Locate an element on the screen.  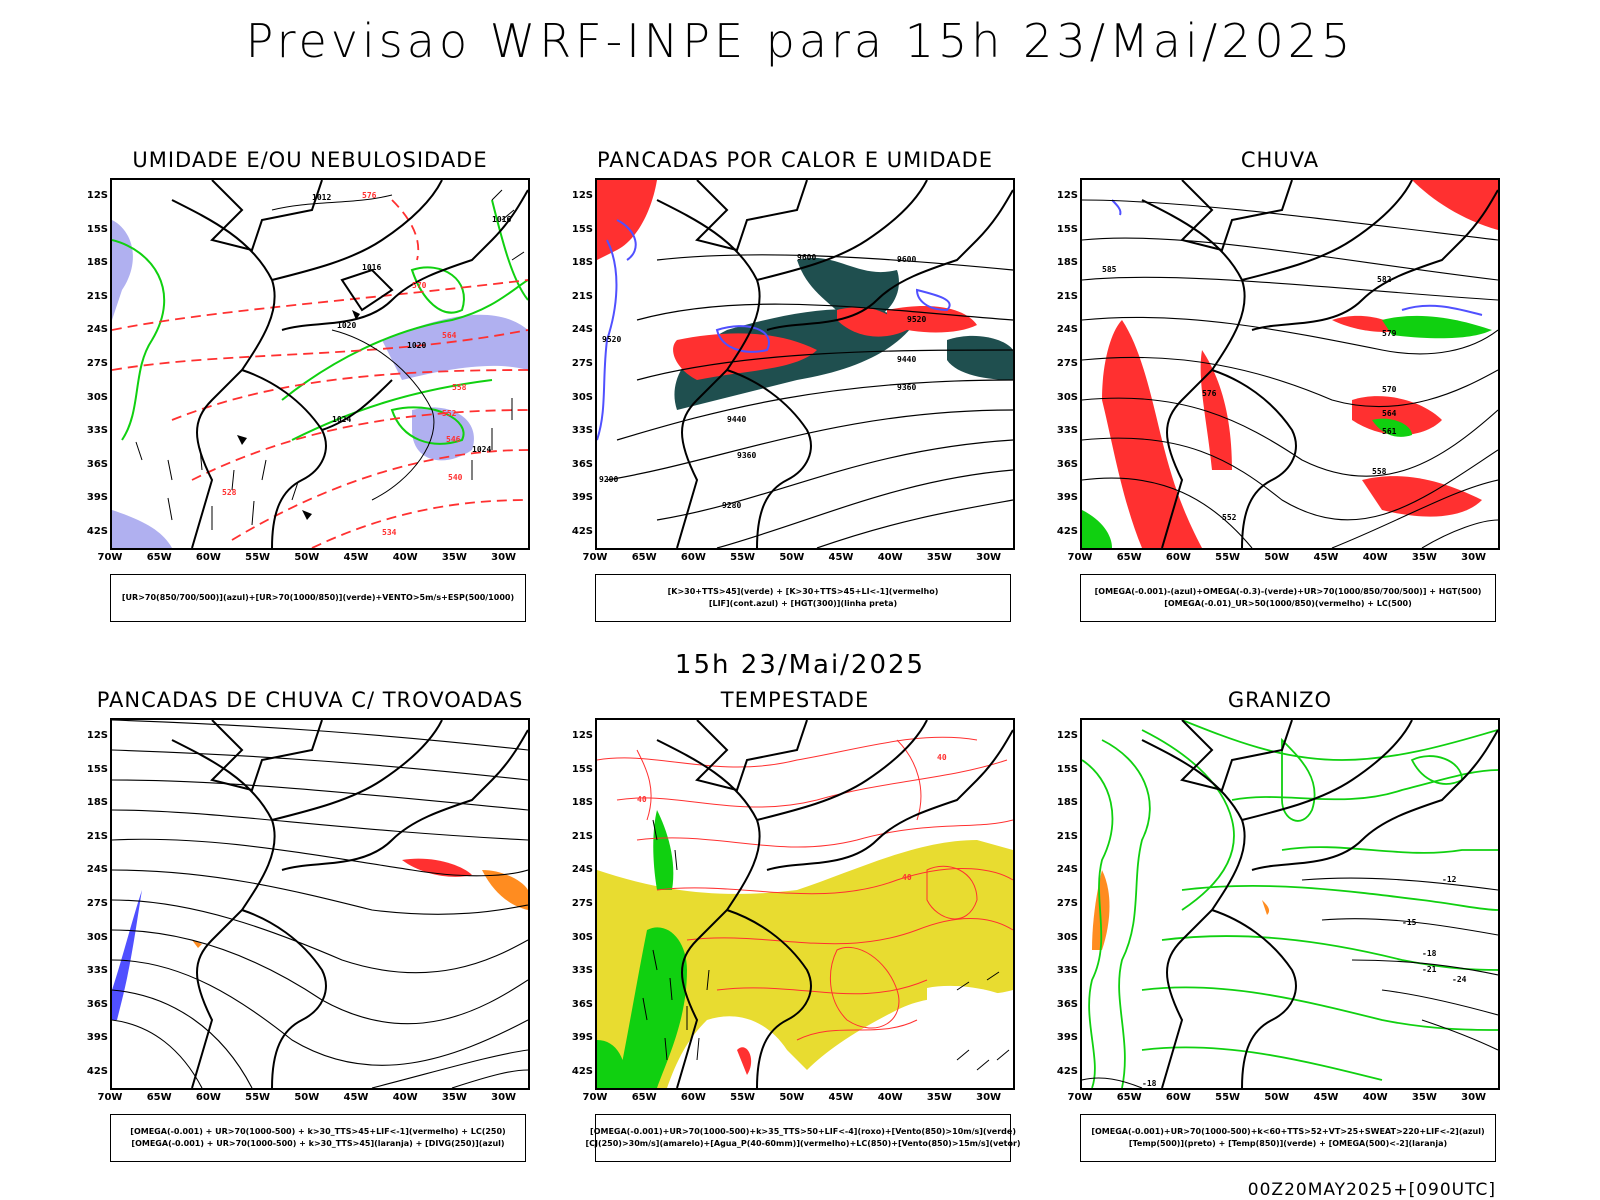
map-label: 540 is located at coordinates (455, 477).